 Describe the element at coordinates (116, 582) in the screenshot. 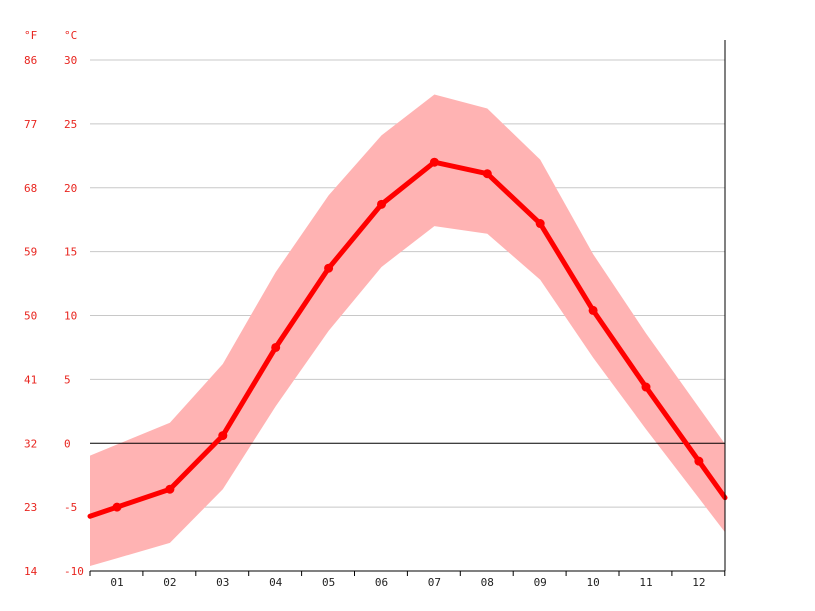

I see `x-tick-label: 01` at that location.